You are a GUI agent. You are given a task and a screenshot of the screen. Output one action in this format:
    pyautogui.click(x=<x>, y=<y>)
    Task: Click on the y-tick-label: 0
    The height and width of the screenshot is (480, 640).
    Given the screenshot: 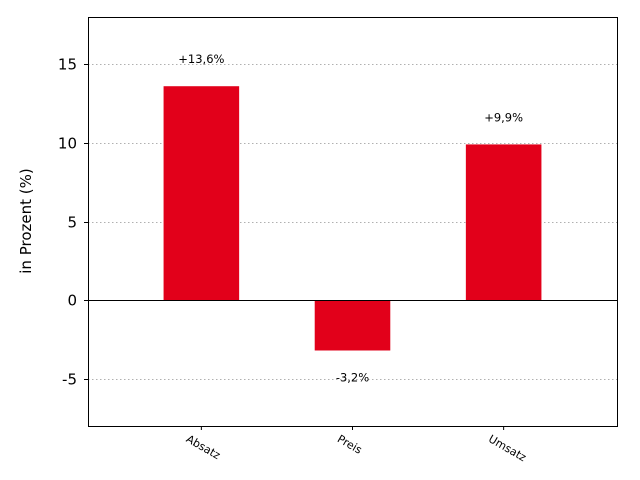 What is the action you would take?
    pyautogui.click(x=72, y=301)
    